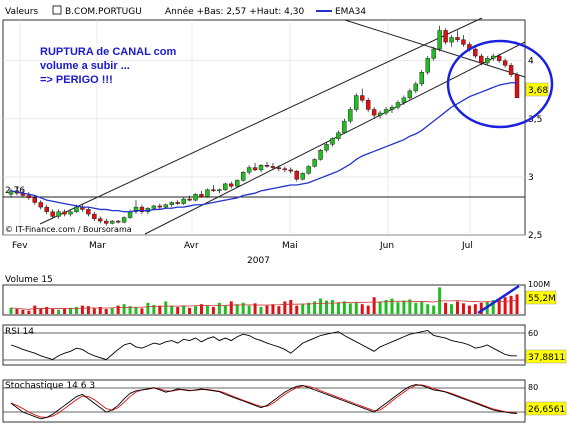 This screenshot has width=570, height=430. I want to click on instrument-checkbox, so click(57, 10).